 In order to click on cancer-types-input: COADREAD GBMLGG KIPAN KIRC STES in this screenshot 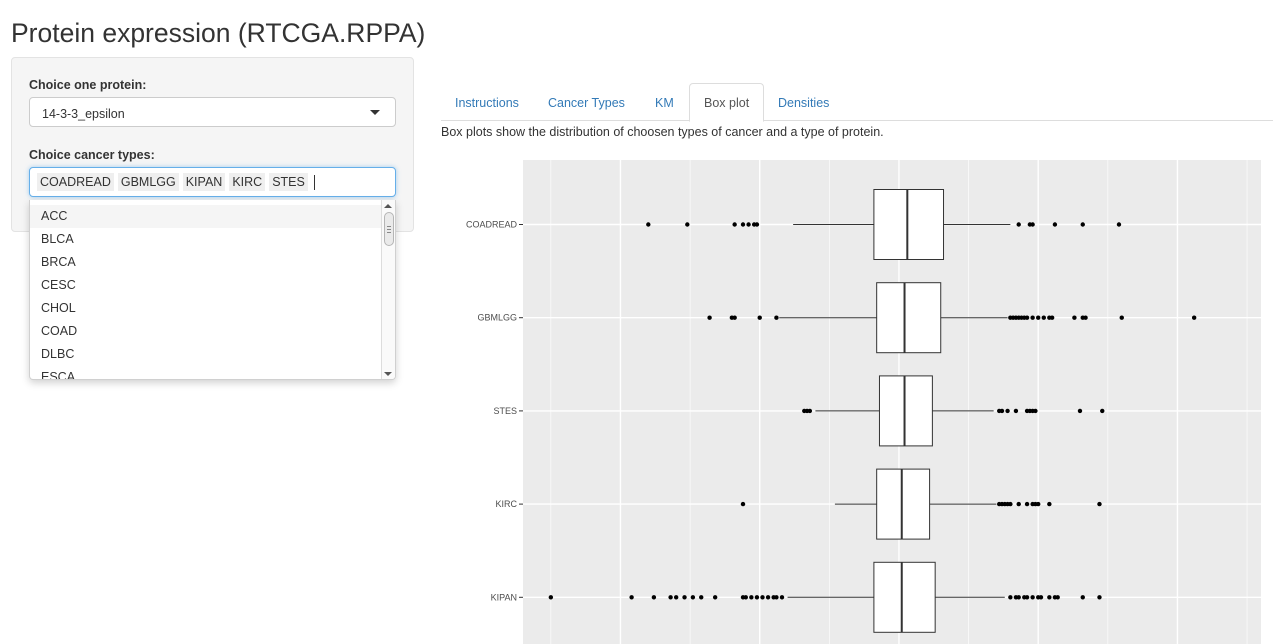, I will do `click(212, 182)`.